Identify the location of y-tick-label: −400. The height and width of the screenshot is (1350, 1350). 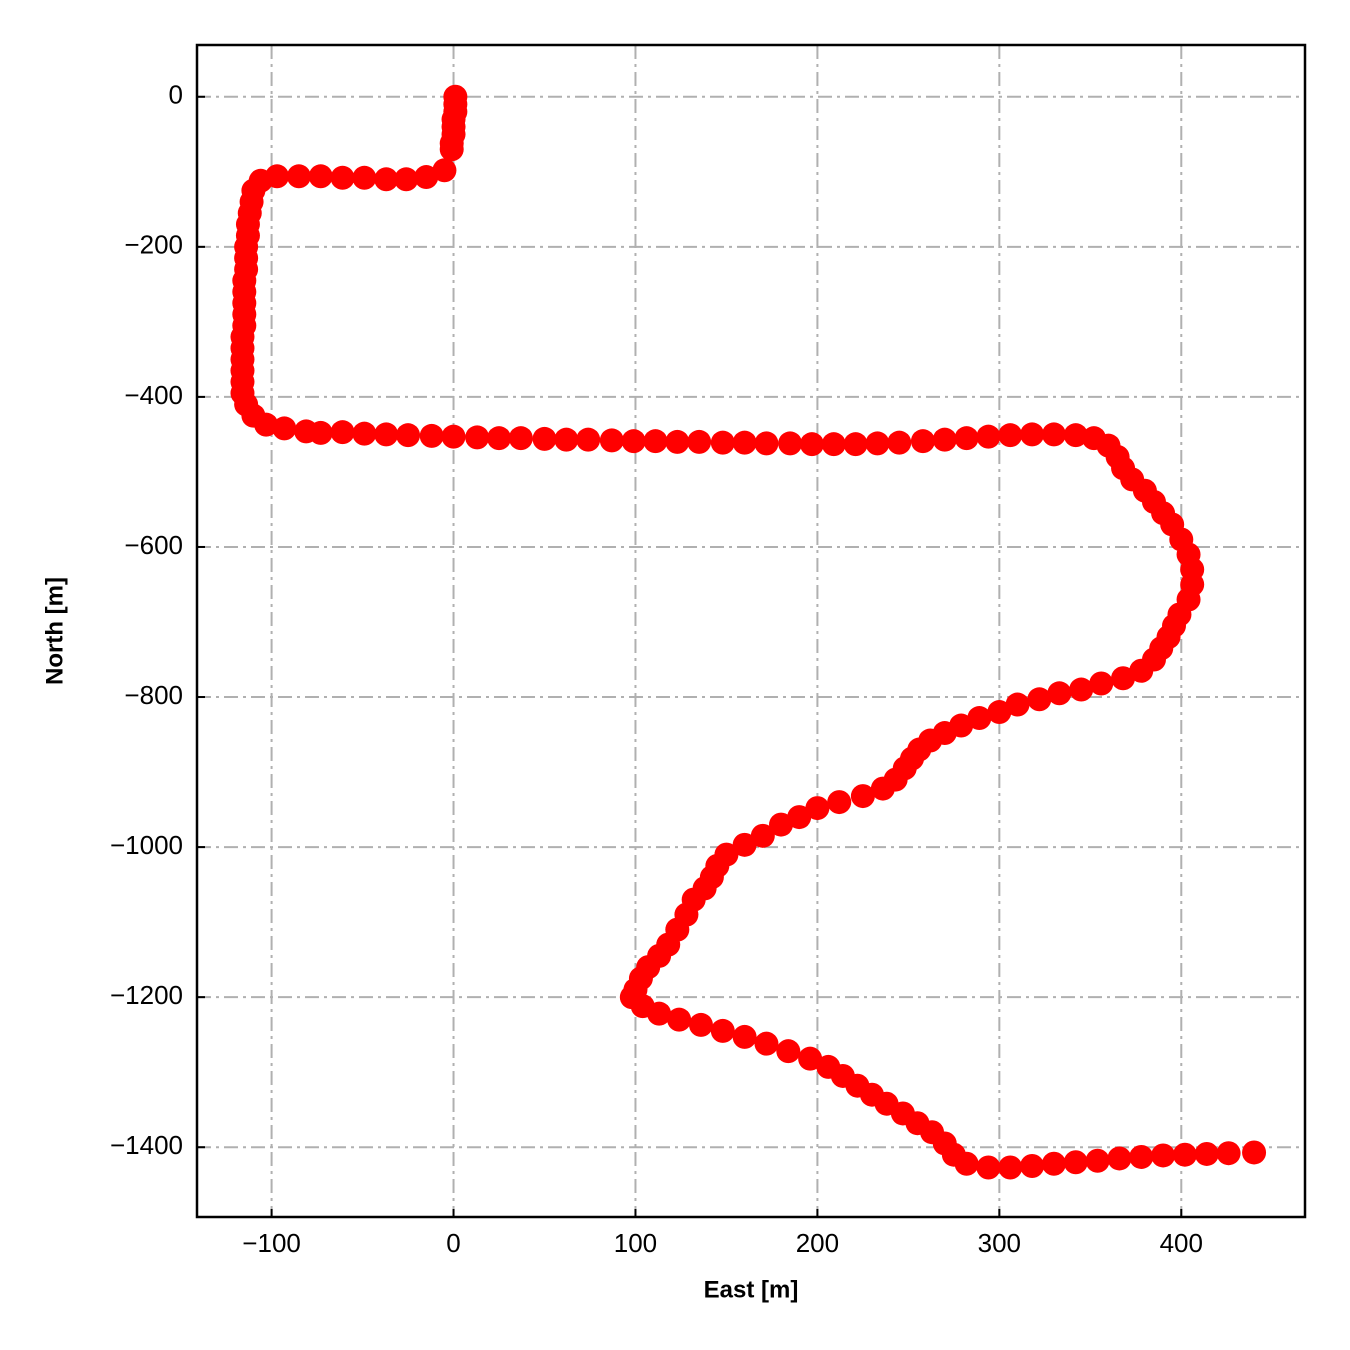
(153, 395).